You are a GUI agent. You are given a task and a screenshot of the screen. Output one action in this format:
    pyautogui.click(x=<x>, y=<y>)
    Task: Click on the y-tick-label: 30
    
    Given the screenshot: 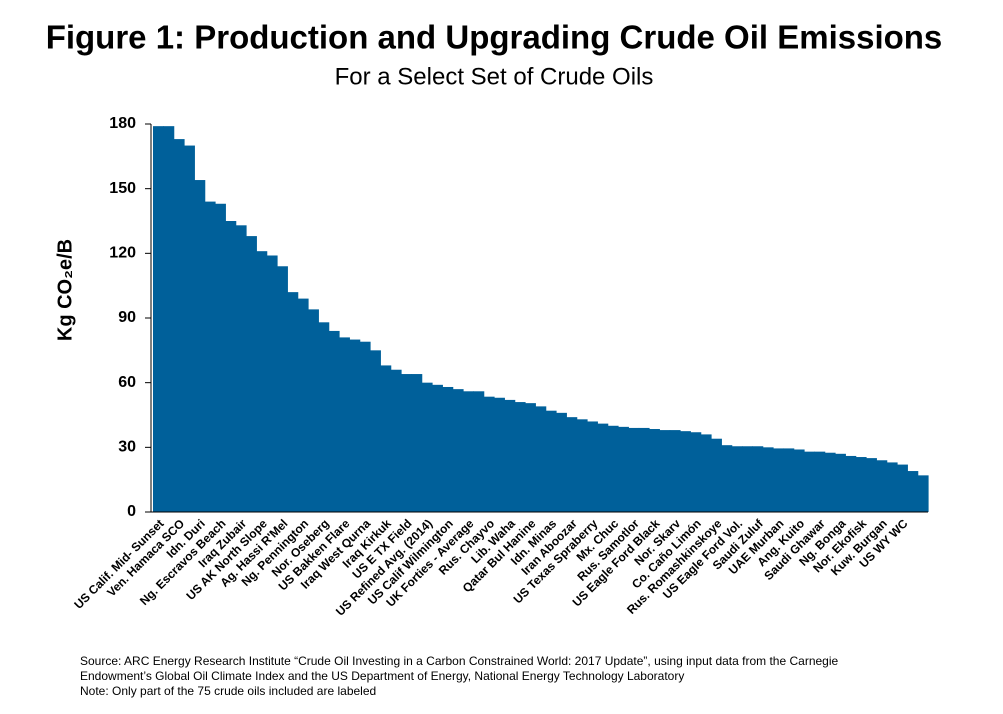 What is the action you would take?
    pyautogui.click(x=127, y=447)
    